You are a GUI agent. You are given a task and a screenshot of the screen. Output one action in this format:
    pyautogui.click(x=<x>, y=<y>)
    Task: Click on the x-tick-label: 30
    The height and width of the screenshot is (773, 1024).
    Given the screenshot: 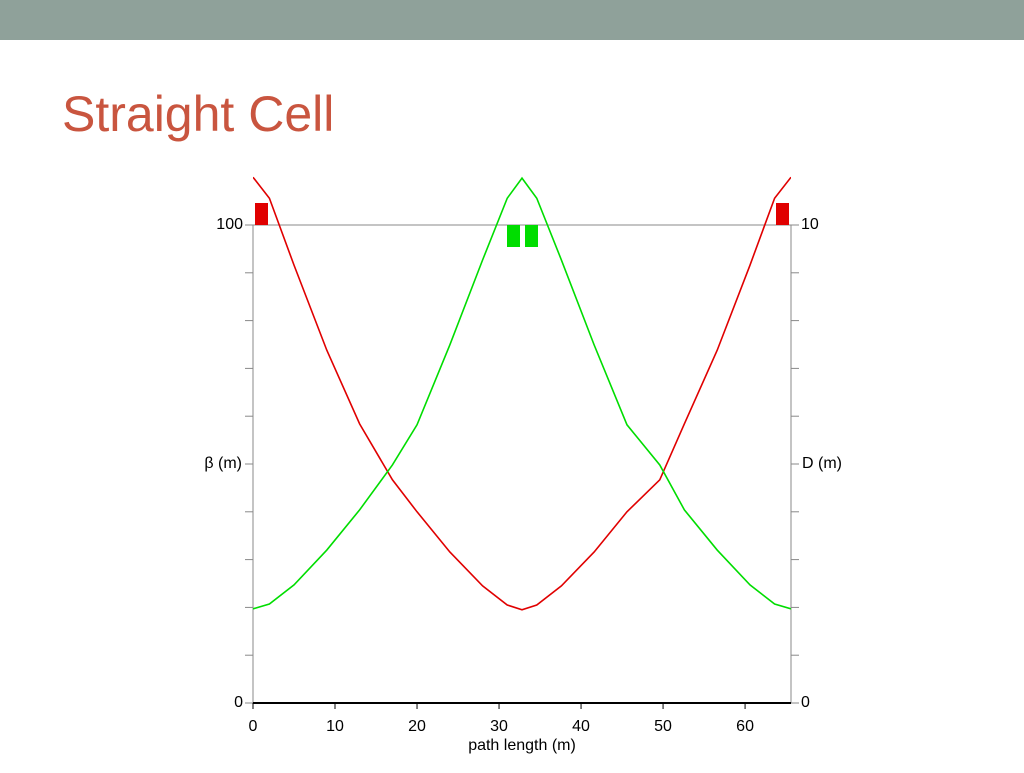 What is the action you would take?
    pyautogui.click(x=499, y=726)
    